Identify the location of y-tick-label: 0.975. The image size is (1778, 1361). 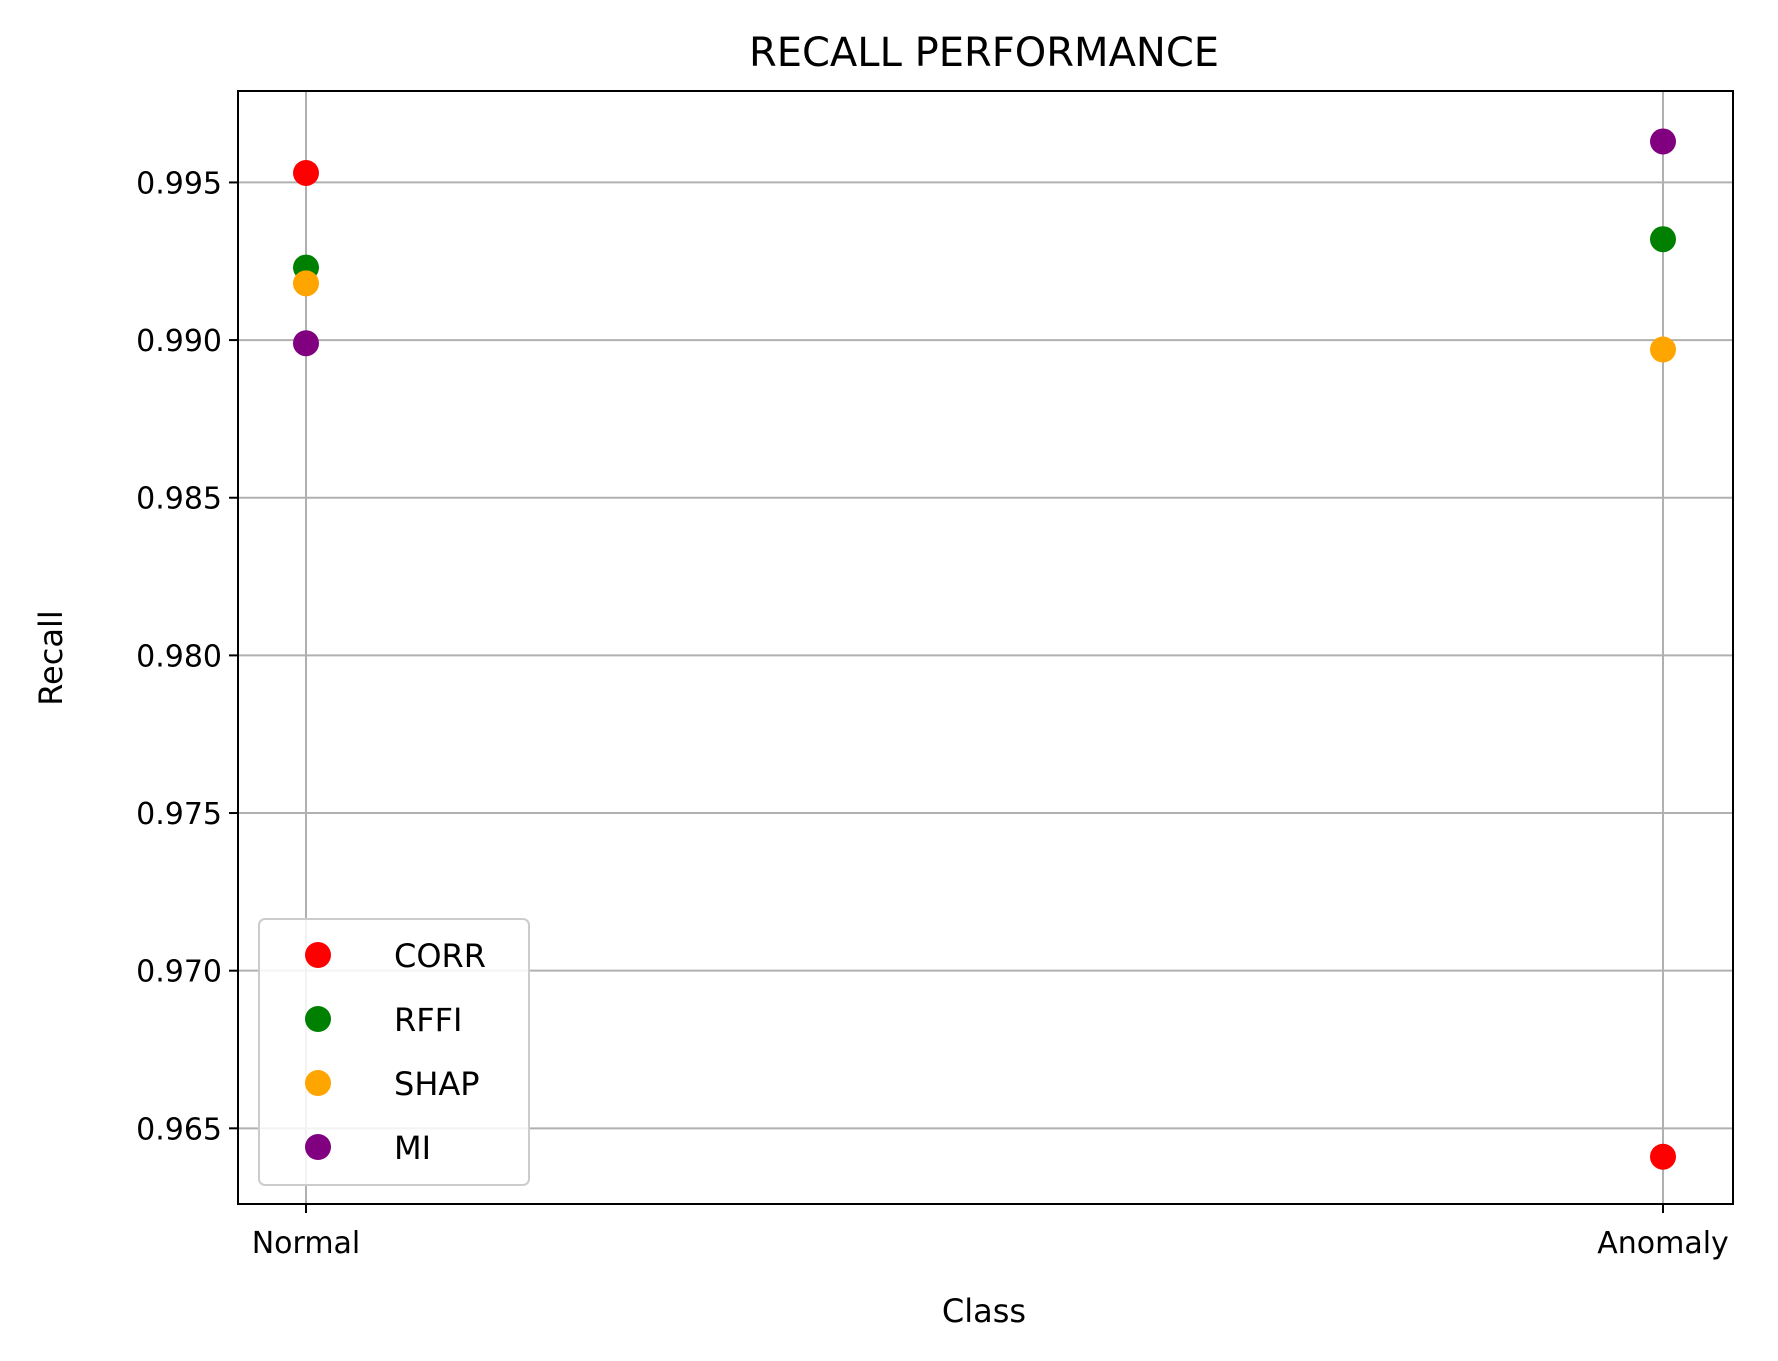
(179, 814).